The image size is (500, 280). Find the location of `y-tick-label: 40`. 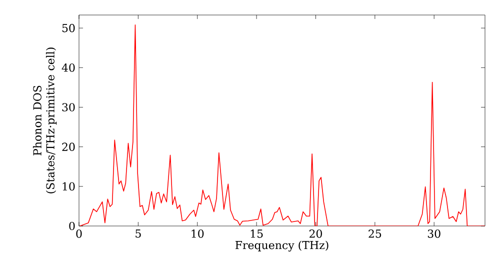

y-tick-label: 40 is located at coordinates (68, 67).